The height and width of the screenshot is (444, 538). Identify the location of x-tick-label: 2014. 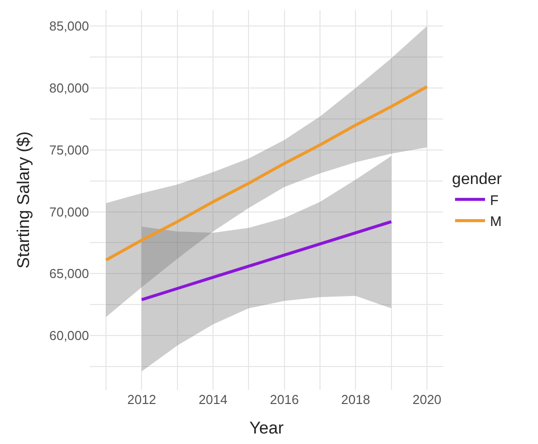
(213, 399).